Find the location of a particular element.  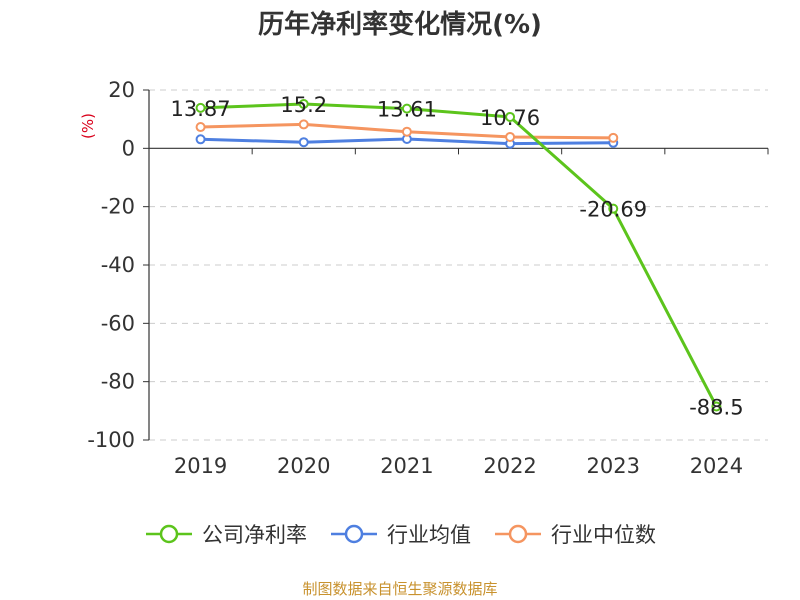

y-tick-label: -20 is located at coordinates (118, 207).